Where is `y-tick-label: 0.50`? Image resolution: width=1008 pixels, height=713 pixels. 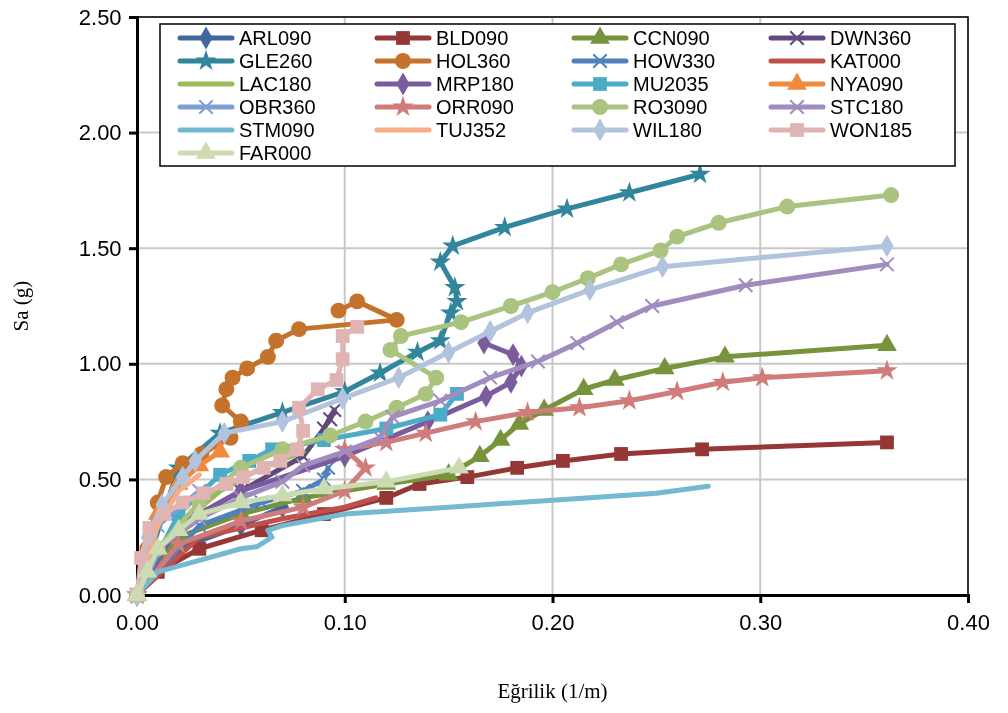 y-tick-label: 0.50 is located at coordinates (100, 479).